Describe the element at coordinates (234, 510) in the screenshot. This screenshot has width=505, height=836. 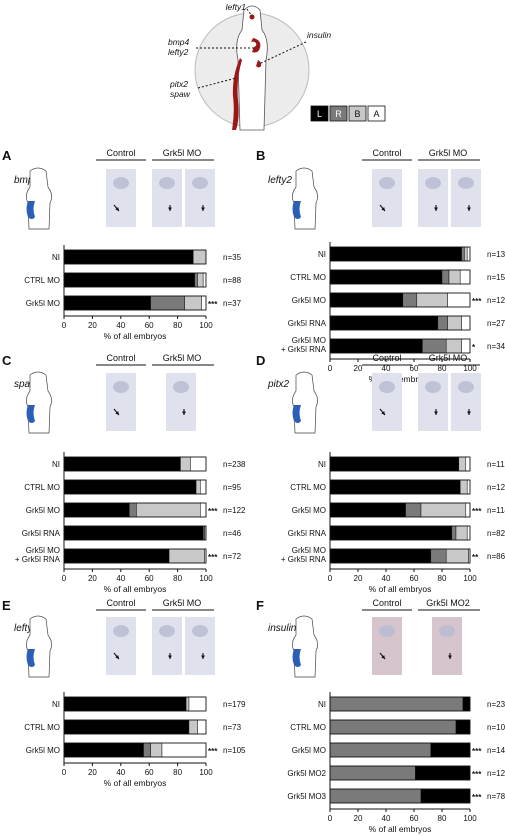
I see `n-label: n=122` at that location.